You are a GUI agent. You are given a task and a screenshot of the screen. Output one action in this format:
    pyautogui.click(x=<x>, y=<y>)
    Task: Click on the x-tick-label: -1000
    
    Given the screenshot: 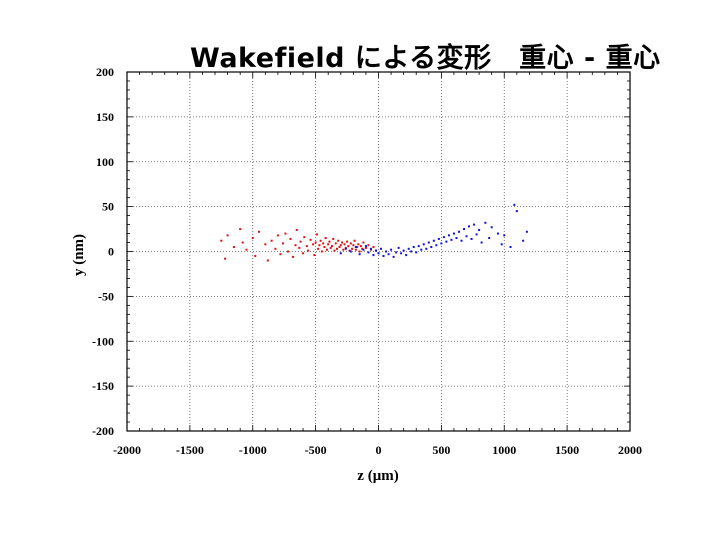 What is the action you would take?
    pyautogui.click(x=253, y=450)
    